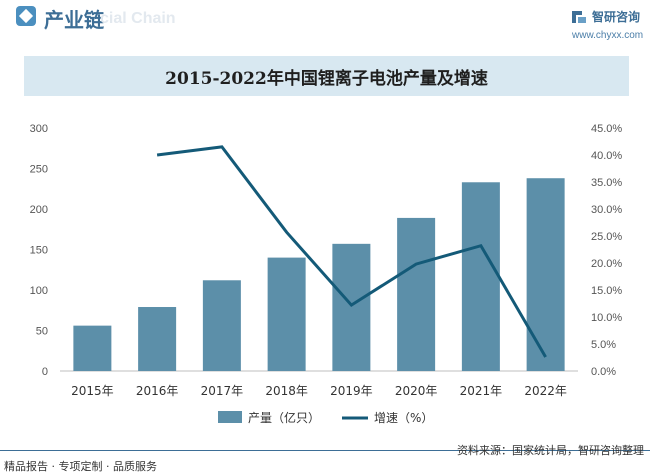  Describe the element at coordinates (606, 264) in the screenshot. I see `y-right-tick-label: 20.0%` at that location.